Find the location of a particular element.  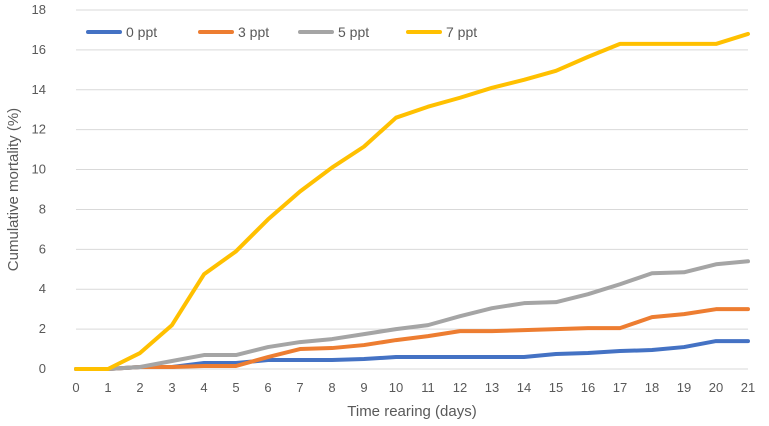

x-tick-label: 0 is located at coordinates (75, 387).